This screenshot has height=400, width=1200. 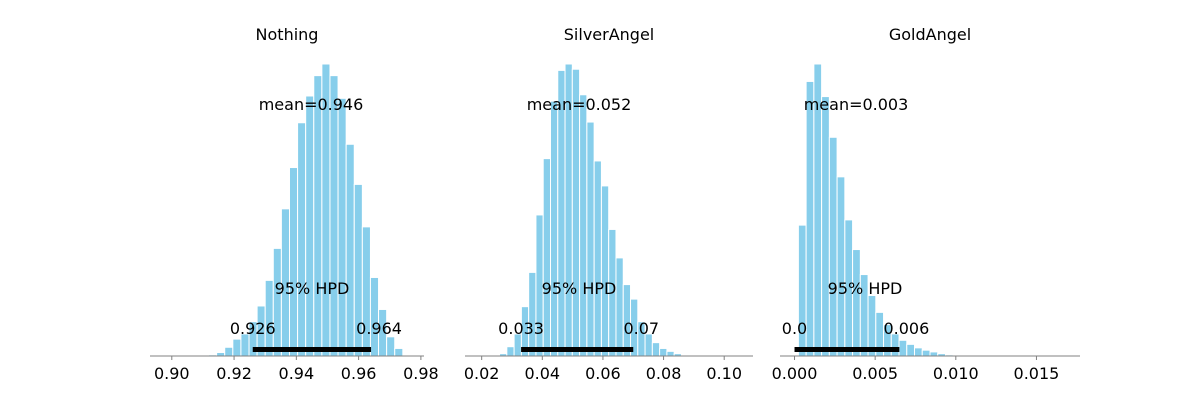 I want to click on hpd-low-label: 0.926, so click(x=253, y=328).